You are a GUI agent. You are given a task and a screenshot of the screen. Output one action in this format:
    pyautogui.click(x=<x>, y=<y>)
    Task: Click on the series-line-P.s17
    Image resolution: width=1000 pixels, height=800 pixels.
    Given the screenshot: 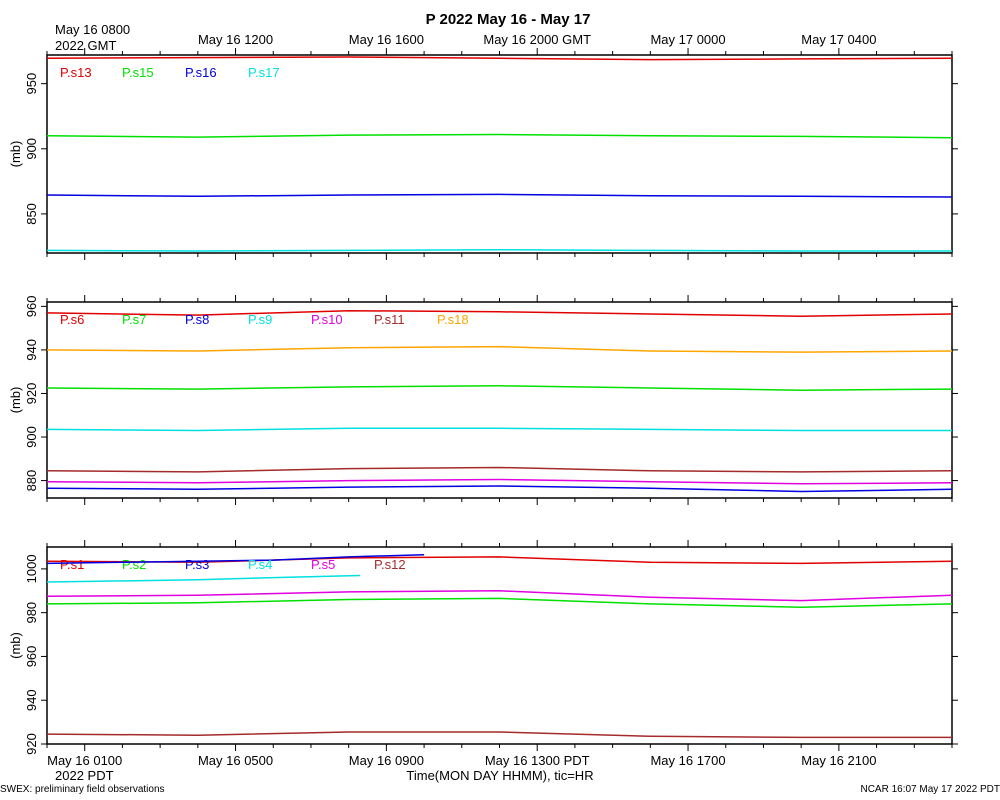 What is the action you would take?
    pyautogui.click(x=499, y=250)
    